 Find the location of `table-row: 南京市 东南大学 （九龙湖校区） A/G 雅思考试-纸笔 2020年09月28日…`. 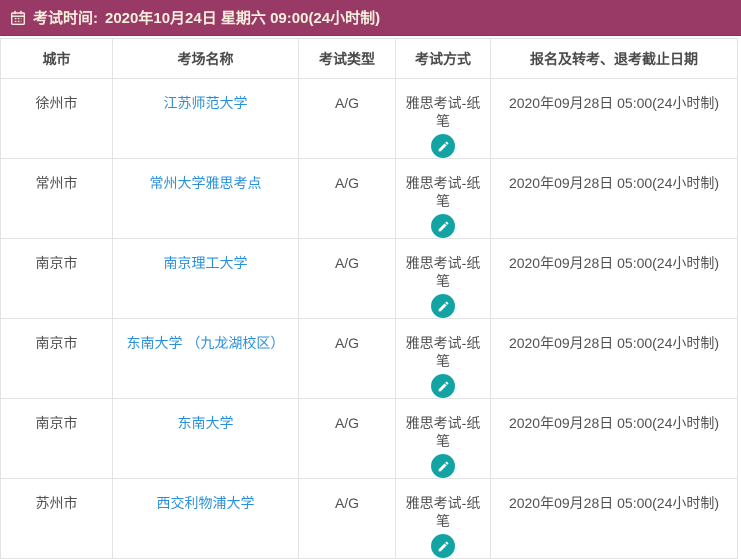

table-row: 南京市 东南大学 （九龙湖校区） A/G 雅思考试-纸笔 2020年09月28日… is located at coordinates (369, 358).